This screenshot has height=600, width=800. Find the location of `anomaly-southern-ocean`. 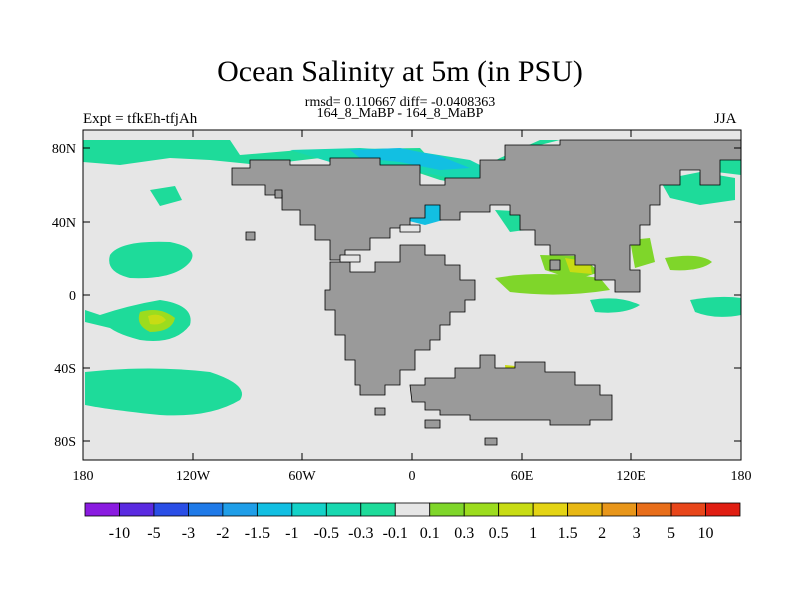

anomaly-southern-ocean is located at coordinates (163, 392).